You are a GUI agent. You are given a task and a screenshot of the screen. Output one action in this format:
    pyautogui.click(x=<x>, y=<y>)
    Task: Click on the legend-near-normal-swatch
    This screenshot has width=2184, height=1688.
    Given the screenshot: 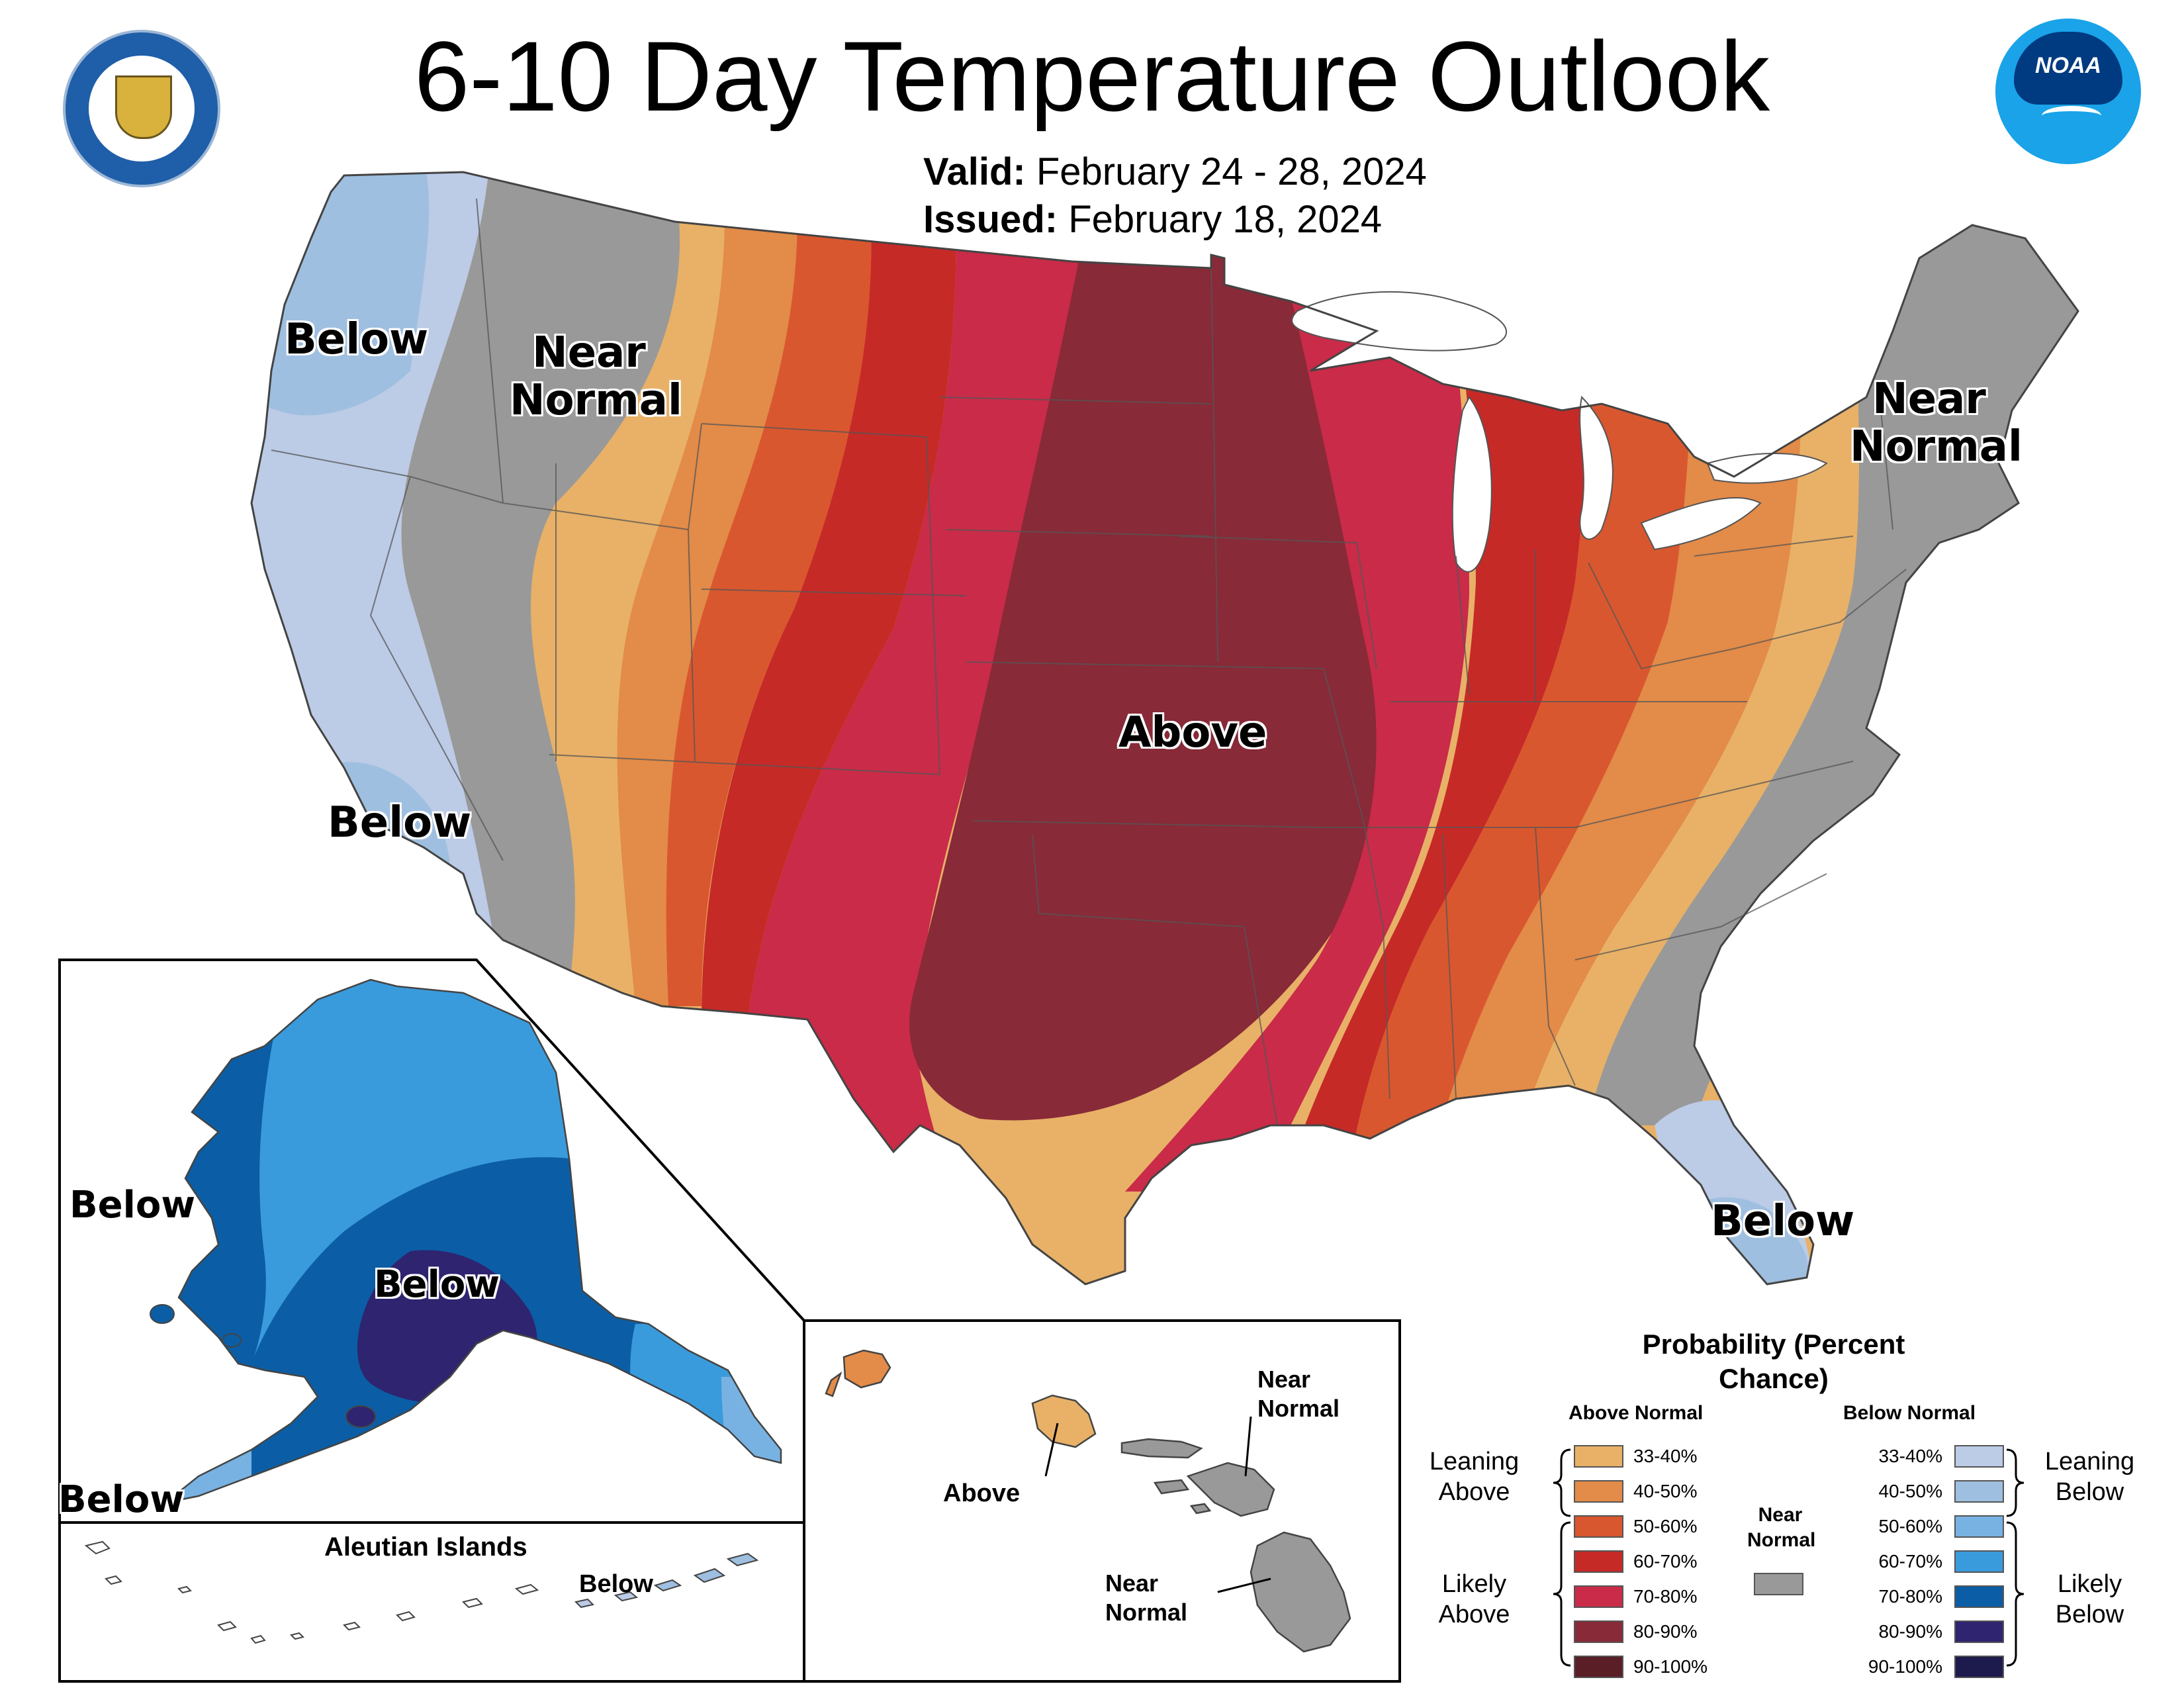 What is the action you would take?
    pyautogui.click(x=1778, y=1584)
    